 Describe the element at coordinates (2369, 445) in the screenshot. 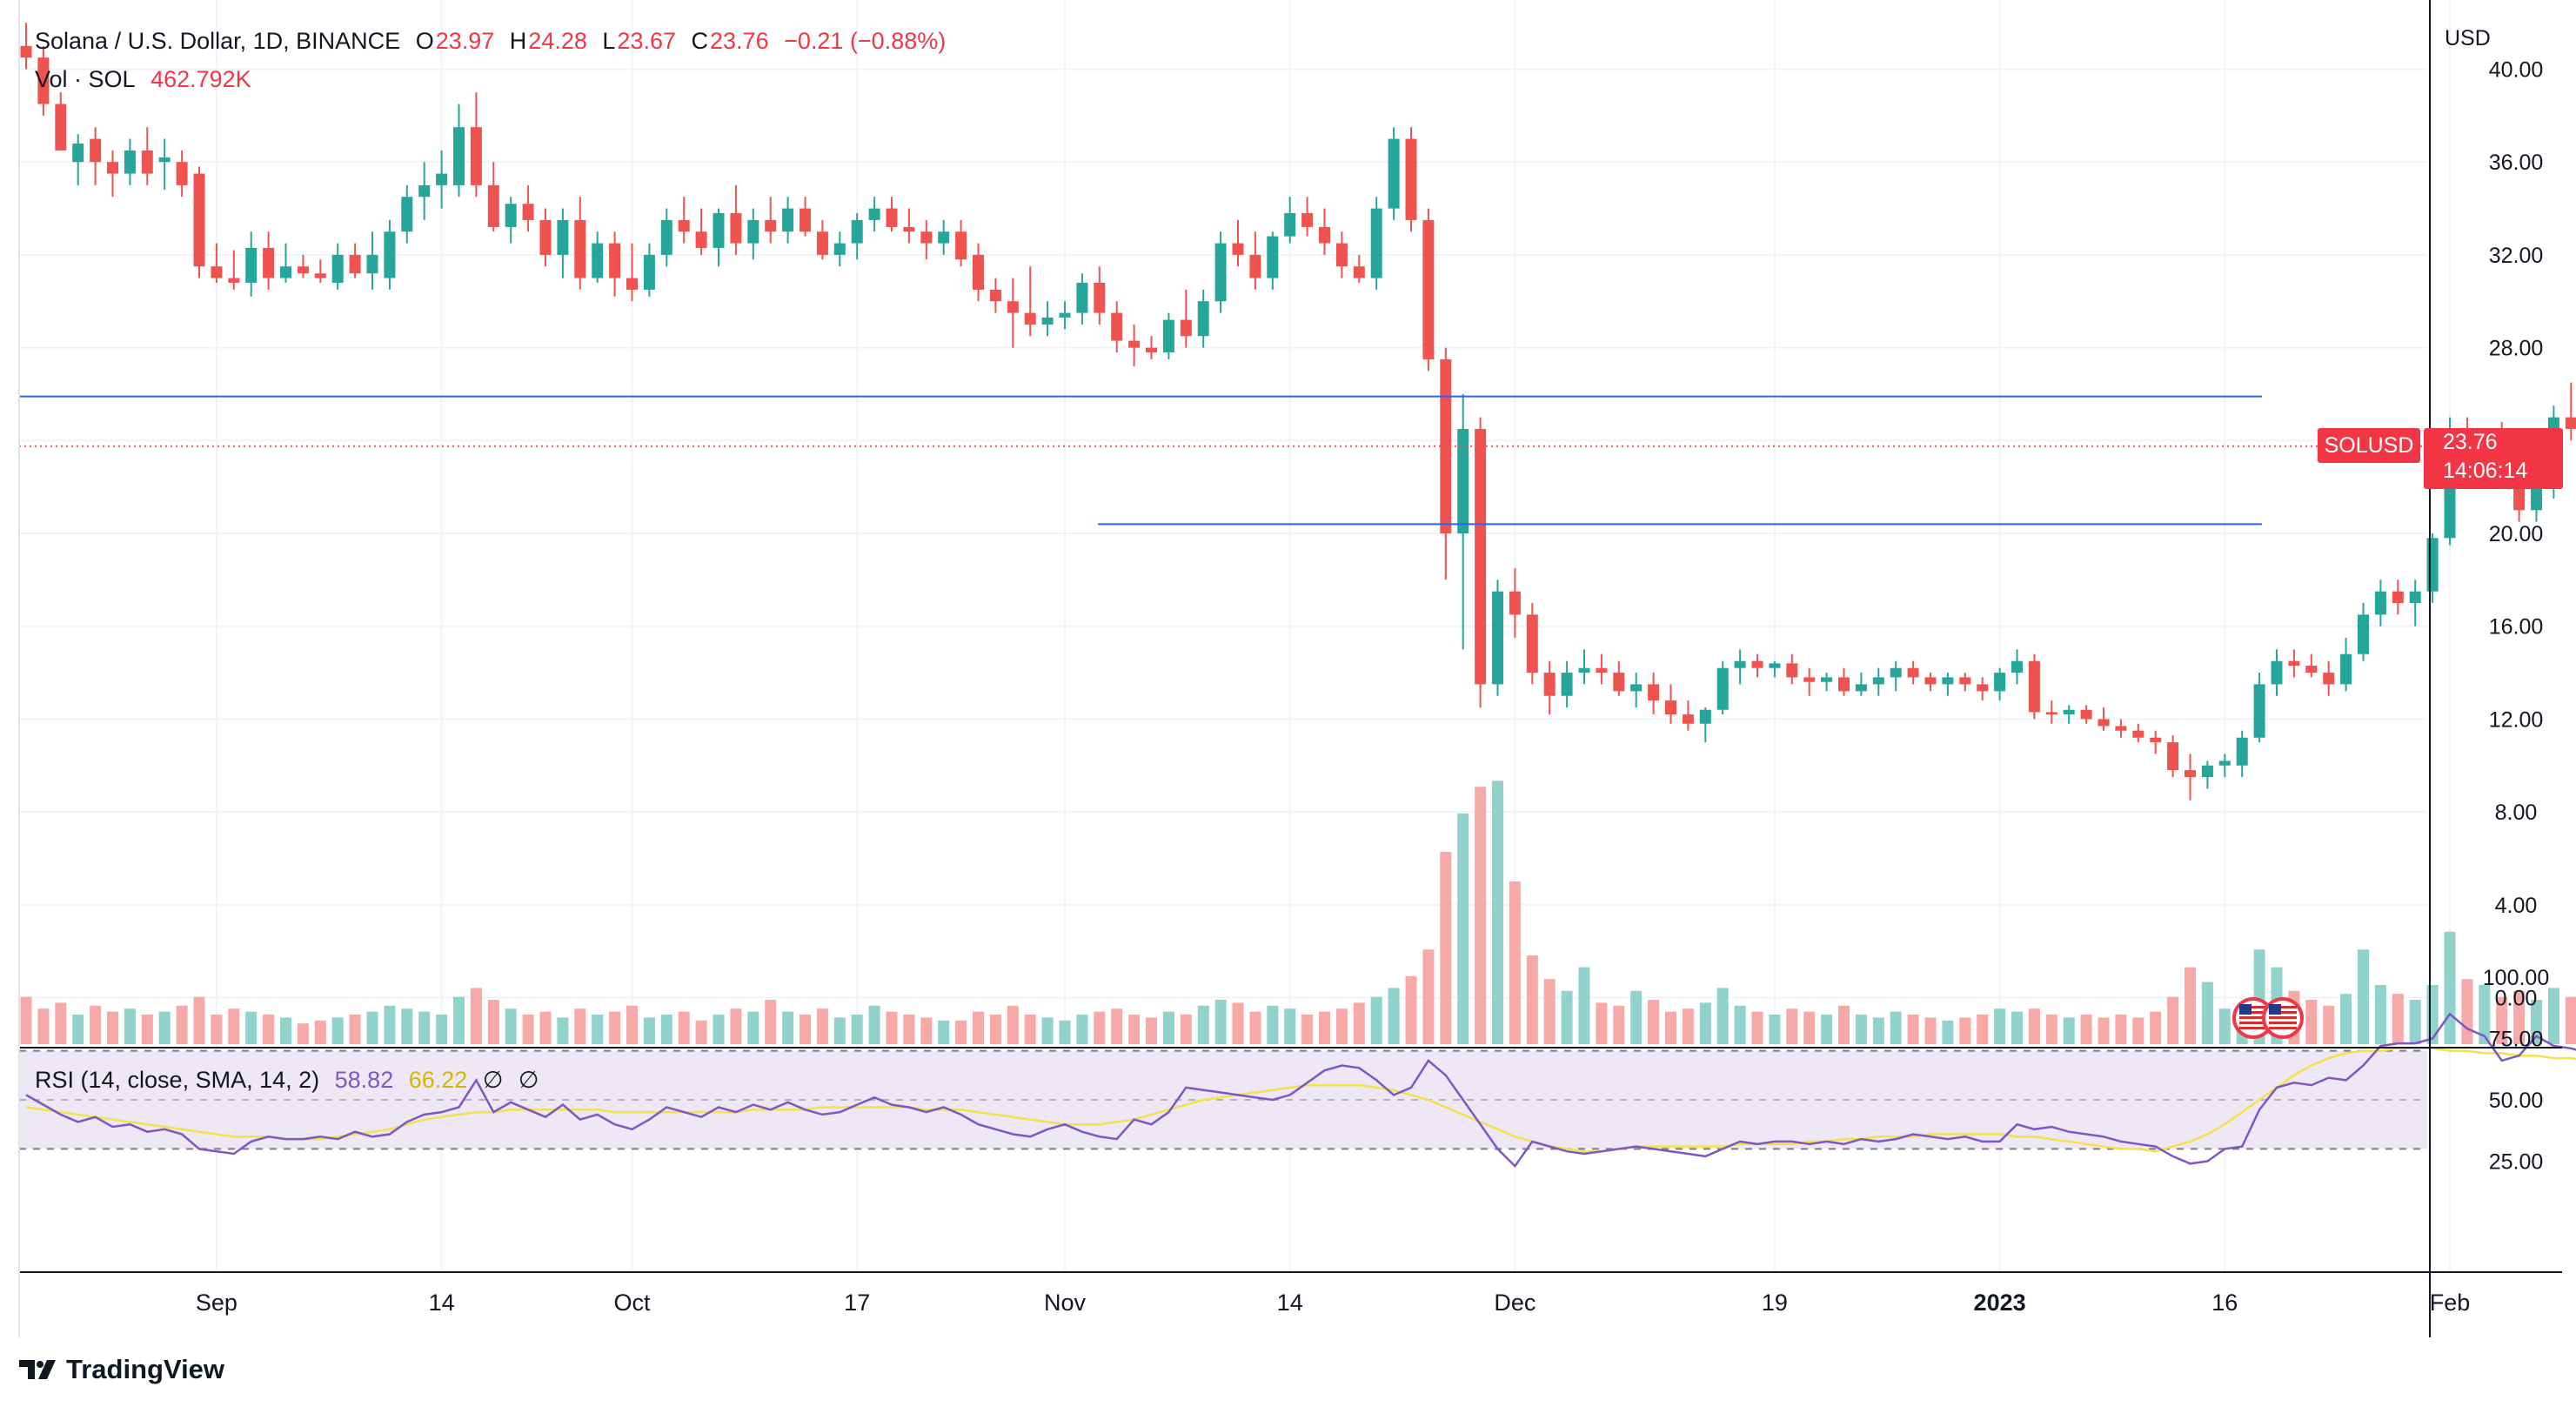

I see `ticker-badge: SOLUSD` at that location.